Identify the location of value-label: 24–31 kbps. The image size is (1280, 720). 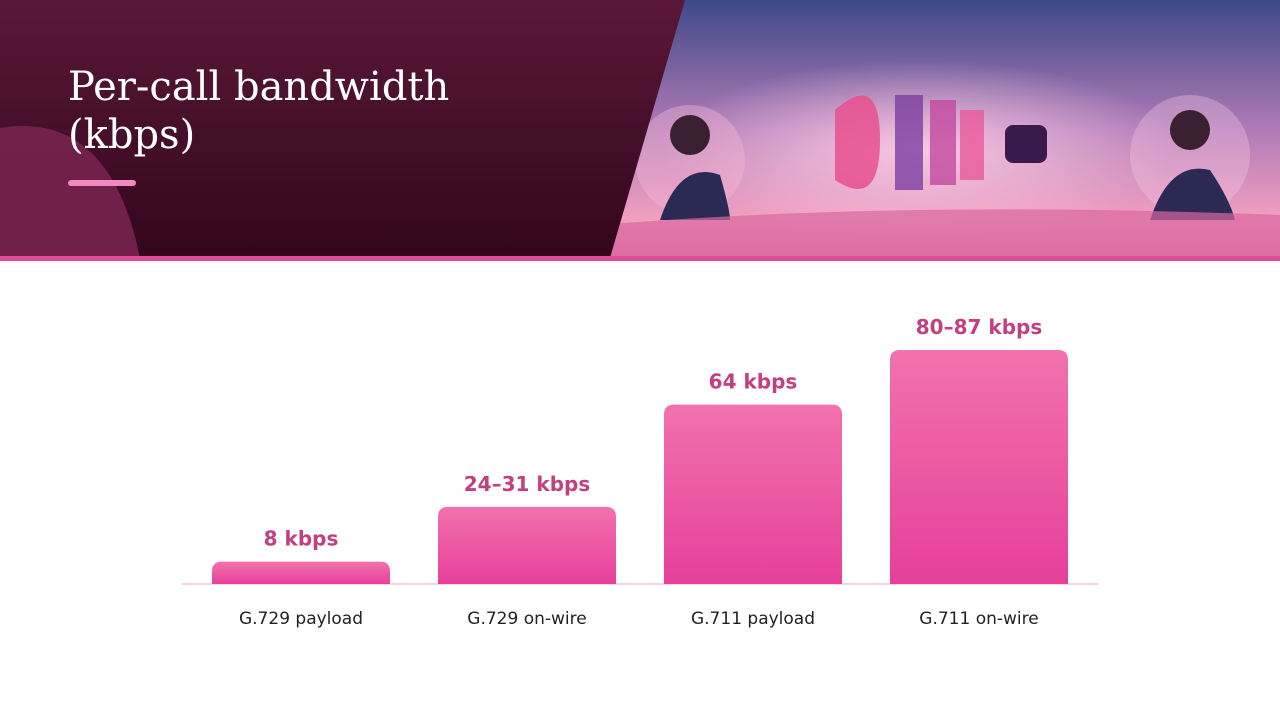
(527, 484).